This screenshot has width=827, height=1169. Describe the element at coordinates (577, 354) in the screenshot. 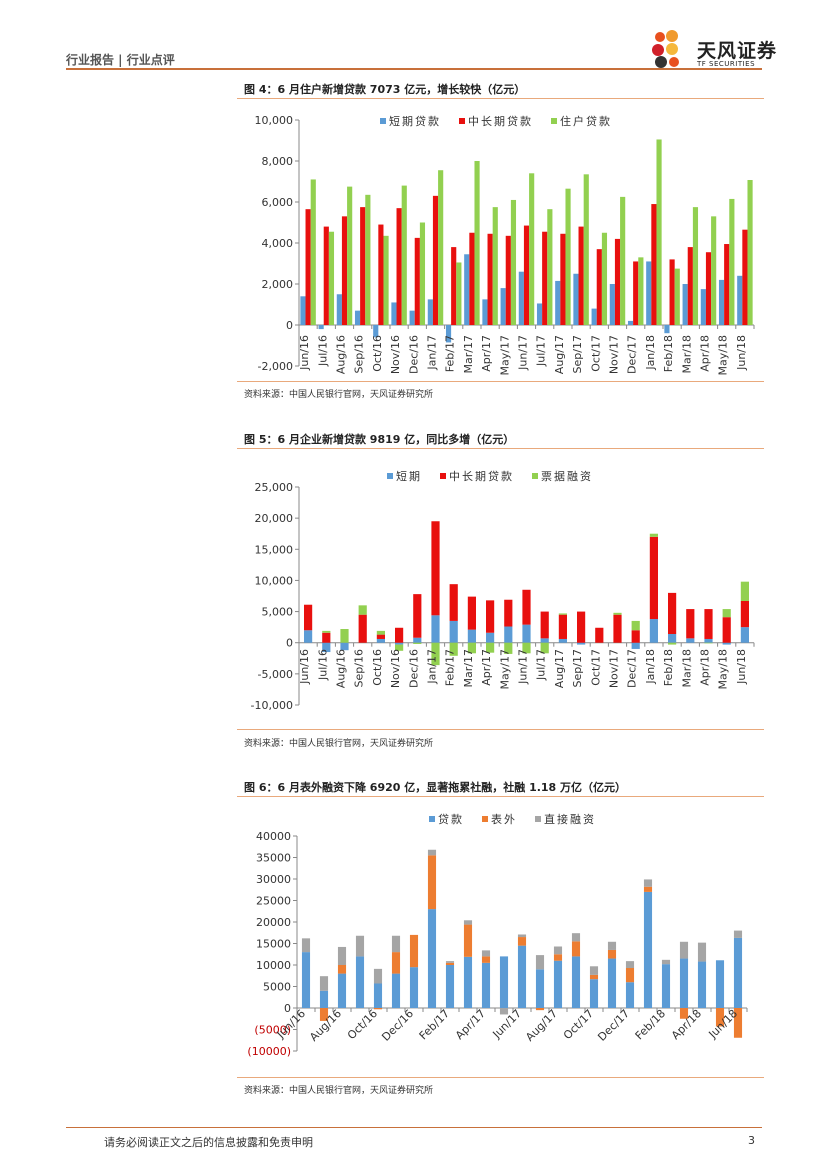

I see `x-tick-label: Sep/17` at that location.